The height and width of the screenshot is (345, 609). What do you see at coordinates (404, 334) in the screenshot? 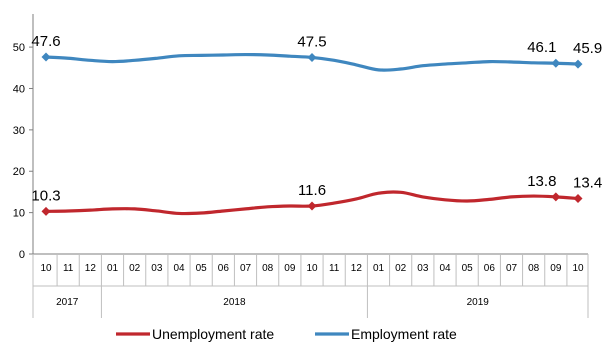
I see `legend-label: Employment rate` at bounding box center [404, 334].